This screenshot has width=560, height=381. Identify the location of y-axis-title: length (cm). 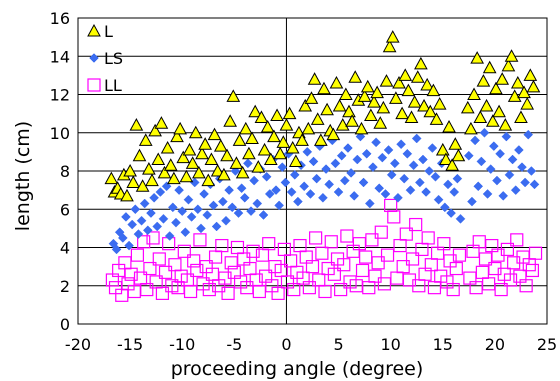
(23, 176).